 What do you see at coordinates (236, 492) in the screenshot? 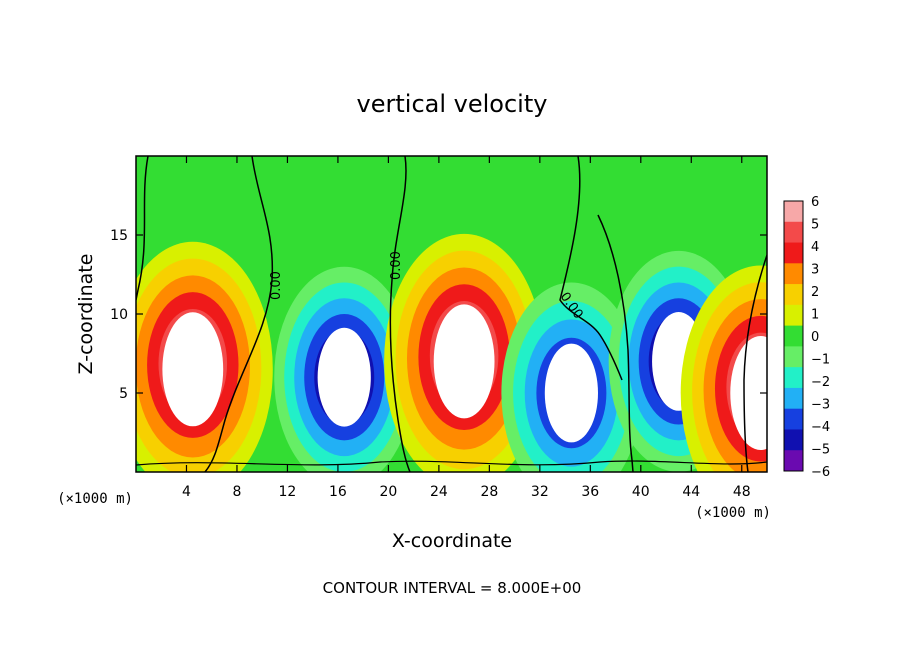
I see `x-tick-label: 8` at bounding box center [236, 492].